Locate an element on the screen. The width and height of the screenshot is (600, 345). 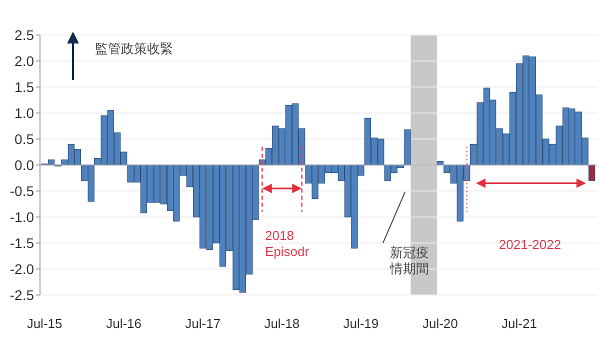
y-tick-label: 1.0 is located at coordinates (24, 113).